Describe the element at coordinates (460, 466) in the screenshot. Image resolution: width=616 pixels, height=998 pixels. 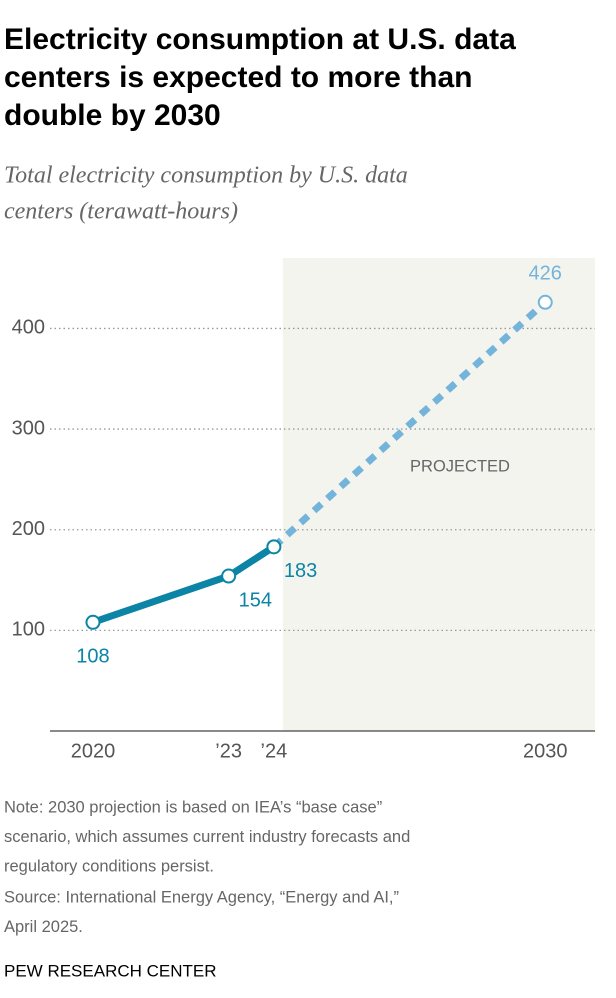
I see `annotation: PROJECTED` at that location.